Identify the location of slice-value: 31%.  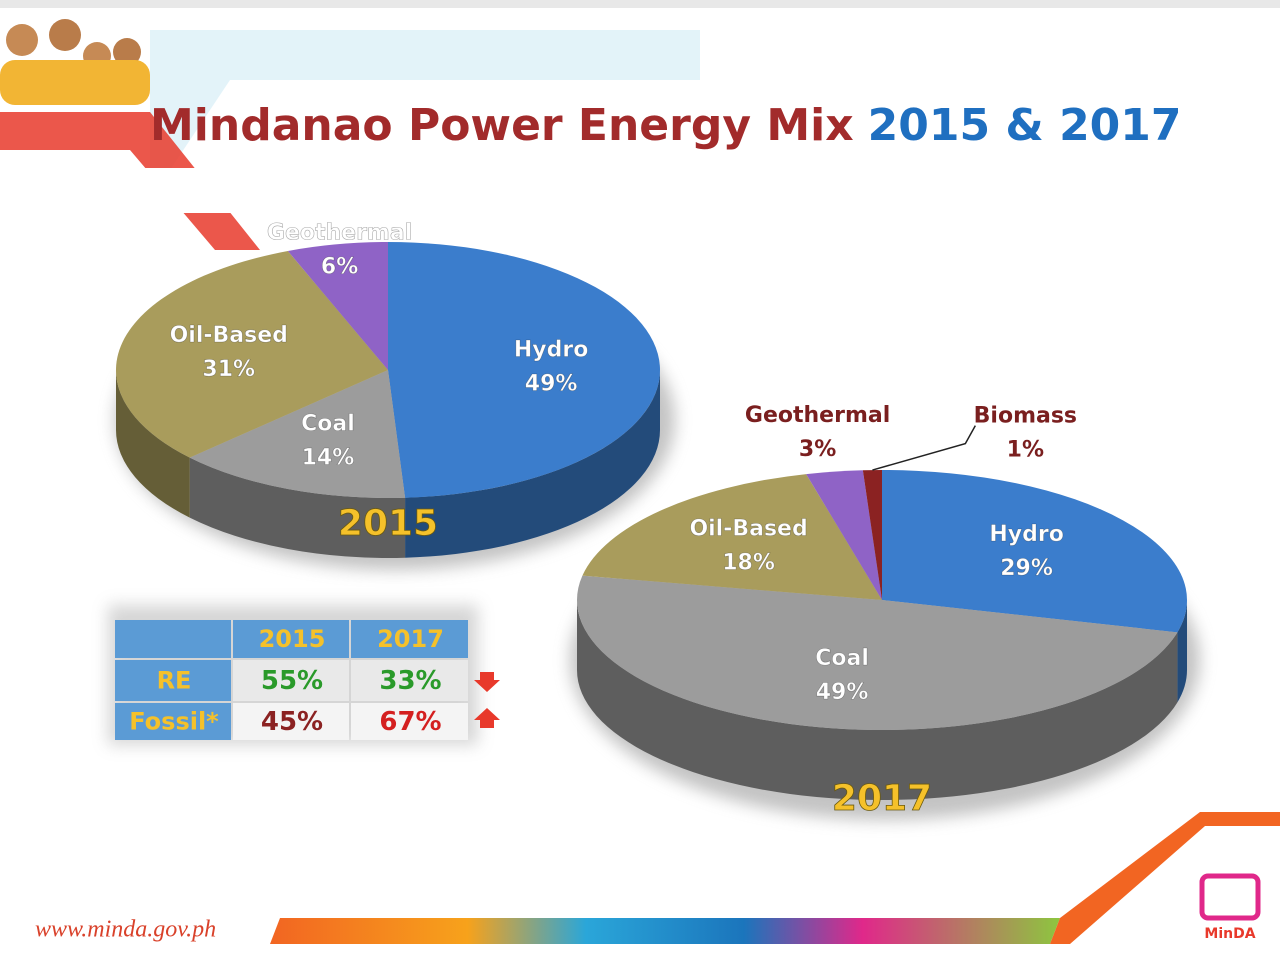
(228, 369).